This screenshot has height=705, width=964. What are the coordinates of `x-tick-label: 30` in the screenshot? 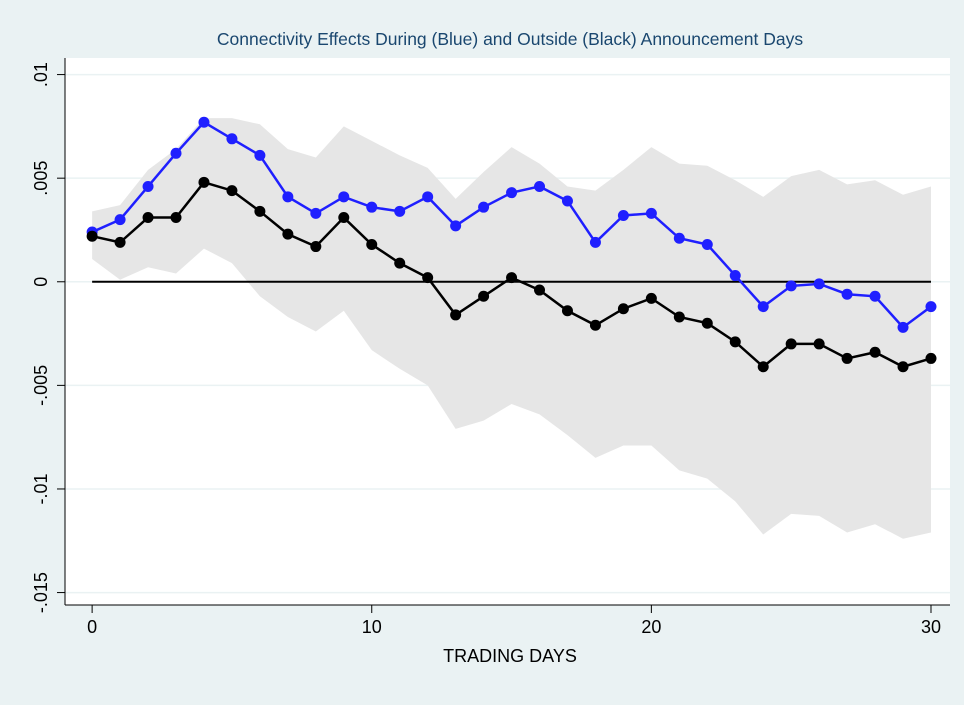 It's located at (931, 627).